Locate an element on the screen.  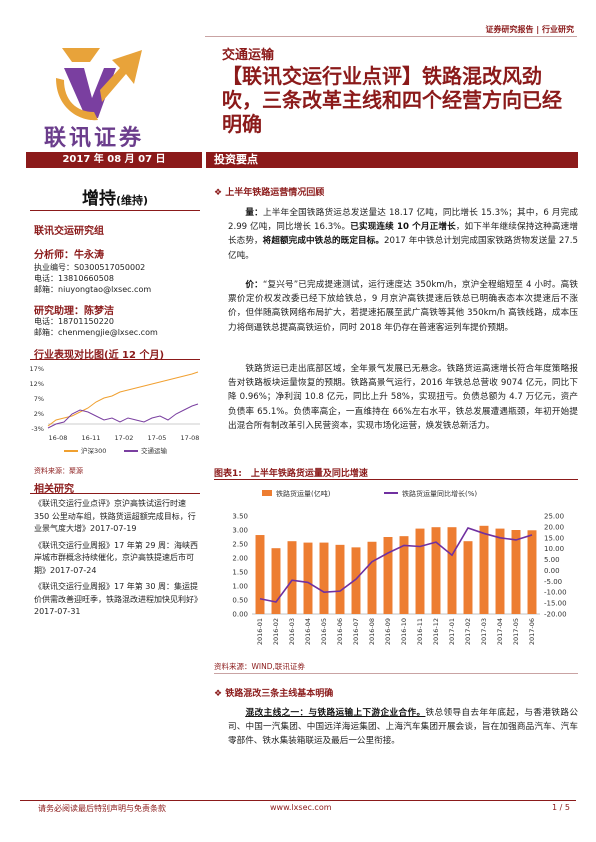
figure-1-bottom-divider is located at coordinates (396, 673).